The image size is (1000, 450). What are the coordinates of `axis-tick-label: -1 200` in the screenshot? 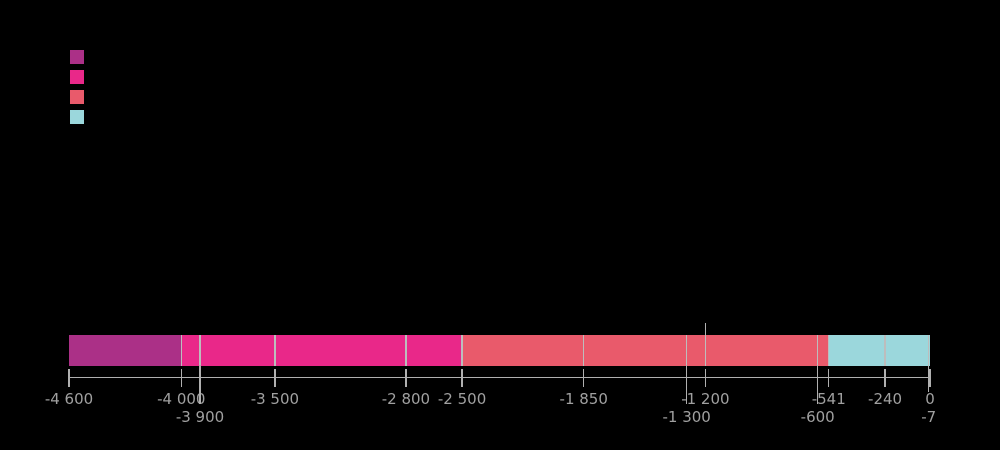 It's located at (705, 399).